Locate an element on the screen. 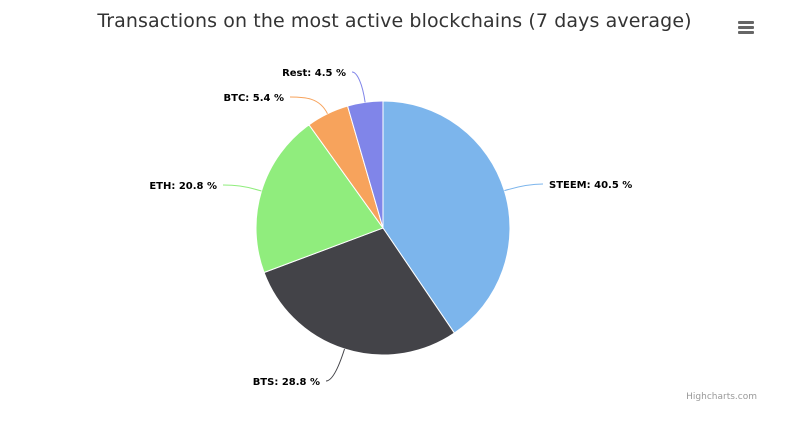  connector-bts is located at coordinates (335, 365).